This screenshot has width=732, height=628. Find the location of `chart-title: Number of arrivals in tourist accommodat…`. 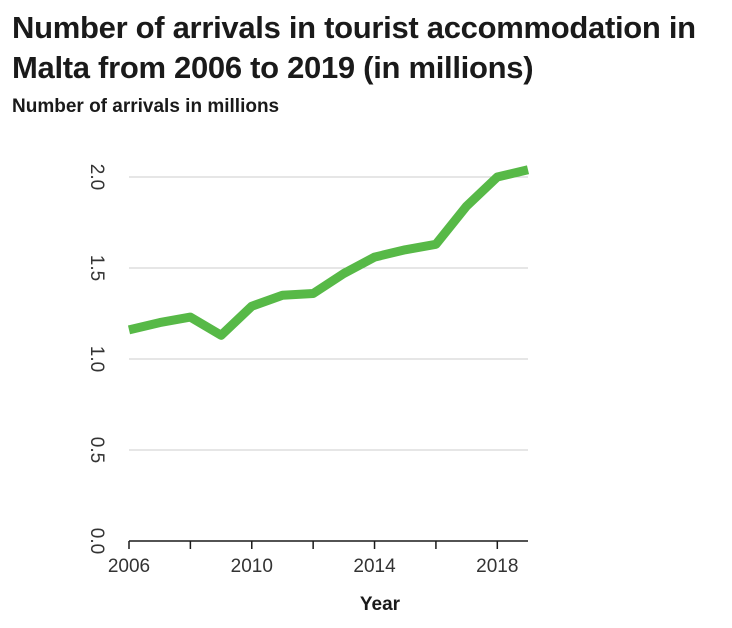

chart-title: Number of arrivals in tourist accommodat… is located at coordinates (354, 47).